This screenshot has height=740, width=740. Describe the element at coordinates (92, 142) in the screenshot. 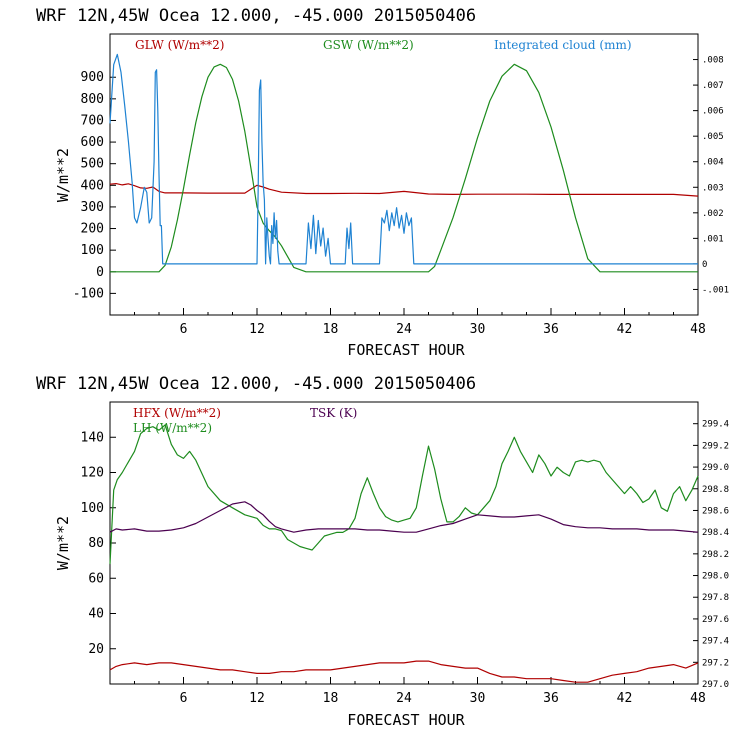

I see `y-tick-label: 600` at that location.